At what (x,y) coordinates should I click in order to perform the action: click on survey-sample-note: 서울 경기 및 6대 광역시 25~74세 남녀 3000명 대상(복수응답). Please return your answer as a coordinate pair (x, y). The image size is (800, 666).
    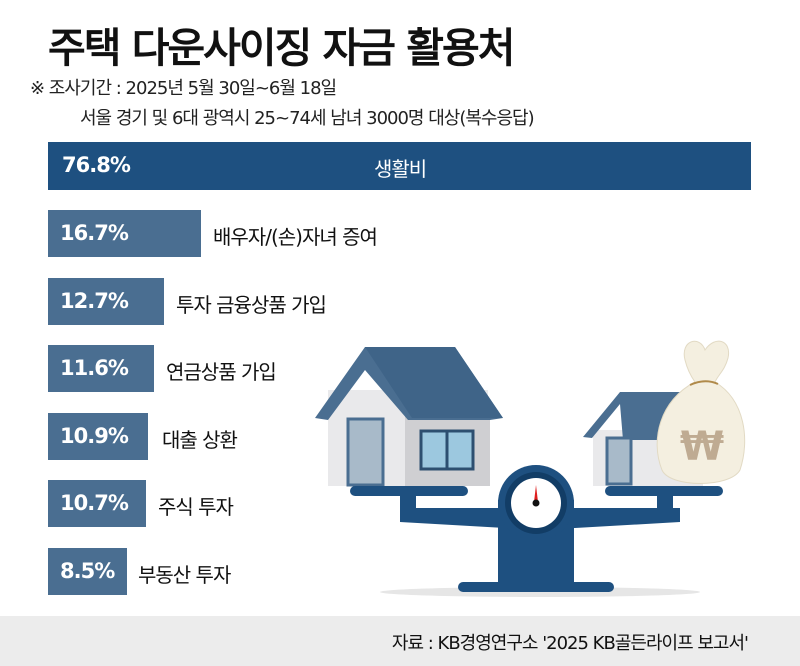
    Looking at the image, I should click on (307, 118).